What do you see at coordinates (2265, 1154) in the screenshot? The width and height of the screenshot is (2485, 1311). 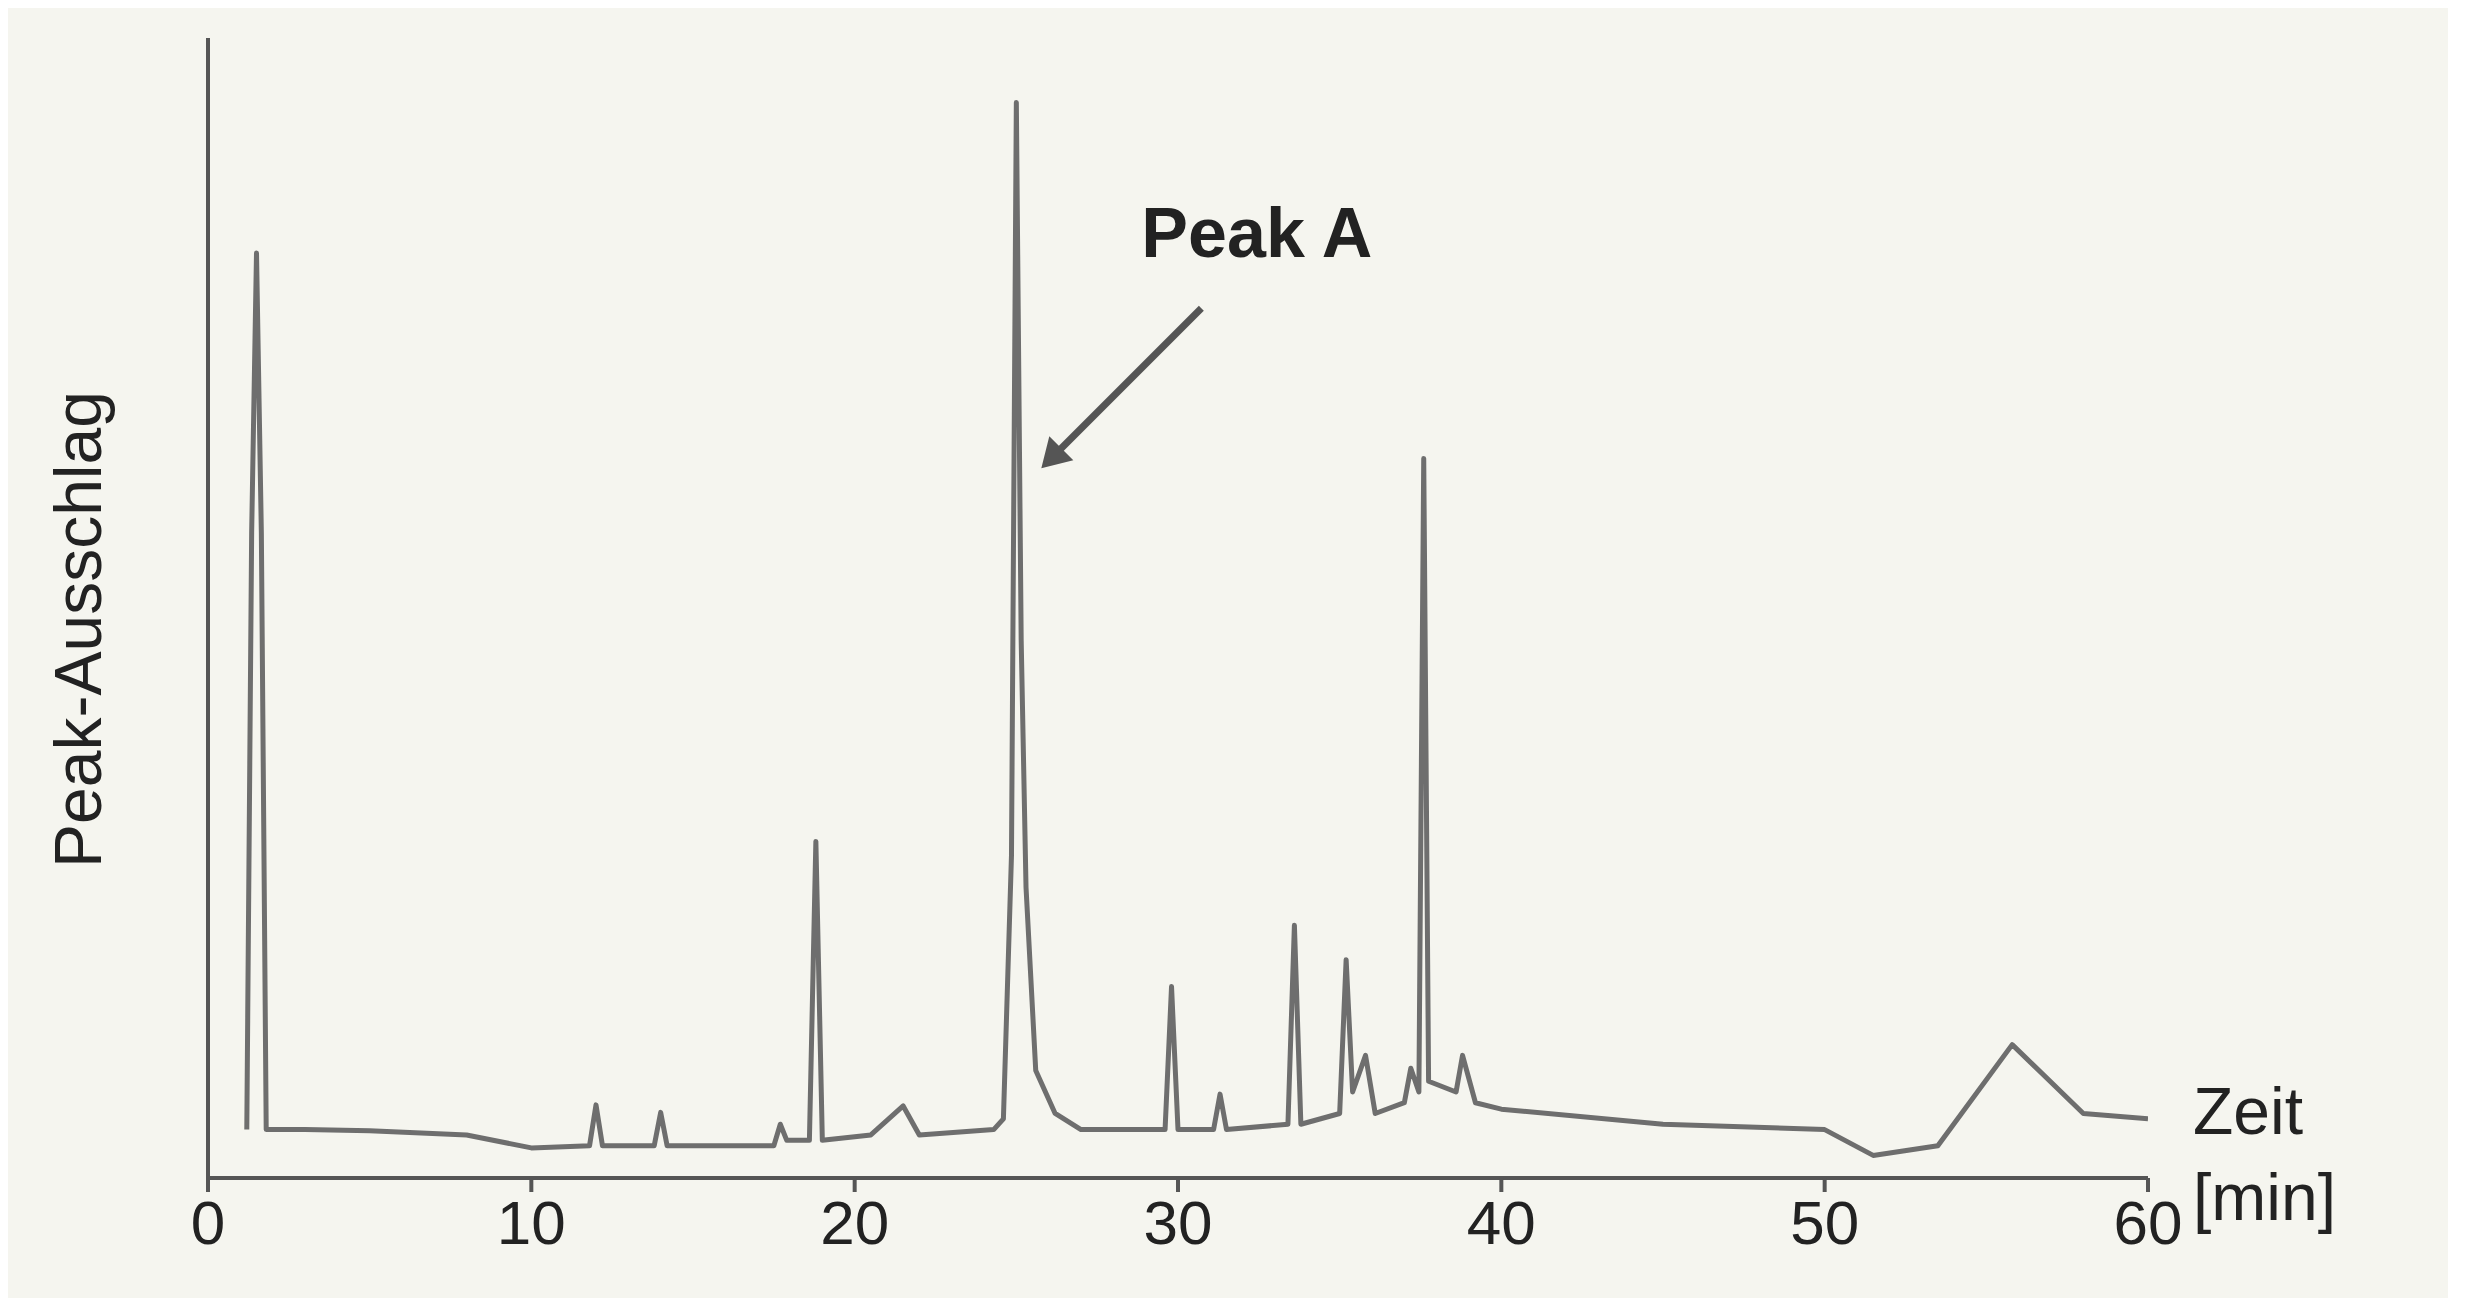 I see `x-axis-title: Zeit [min]` at bounding box center [2265, 1154].